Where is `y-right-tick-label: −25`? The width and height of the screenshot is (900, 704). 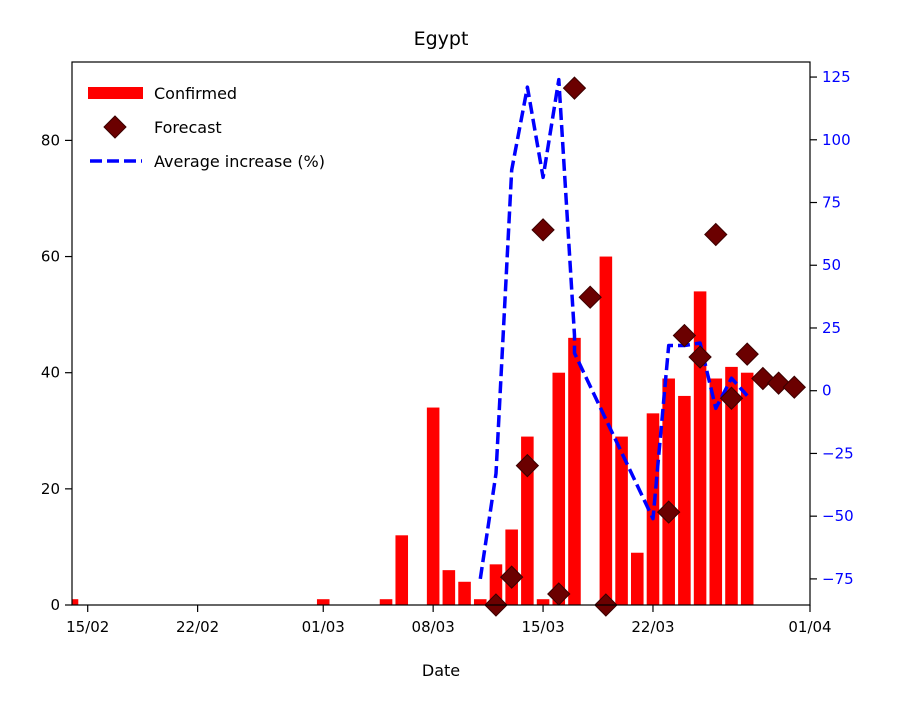 y-right-tick-label: −25 is located at coordinates (838, 453).